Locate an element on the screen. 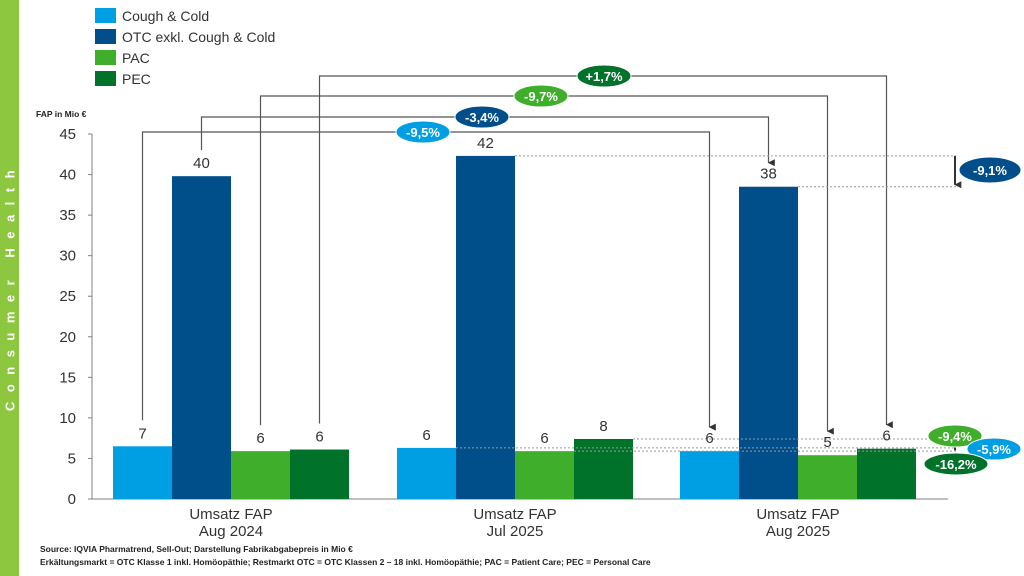 The width and height of the screenshot is (1024, 576). mom-change-label: -5,9% is located at coordinates (994, 449).